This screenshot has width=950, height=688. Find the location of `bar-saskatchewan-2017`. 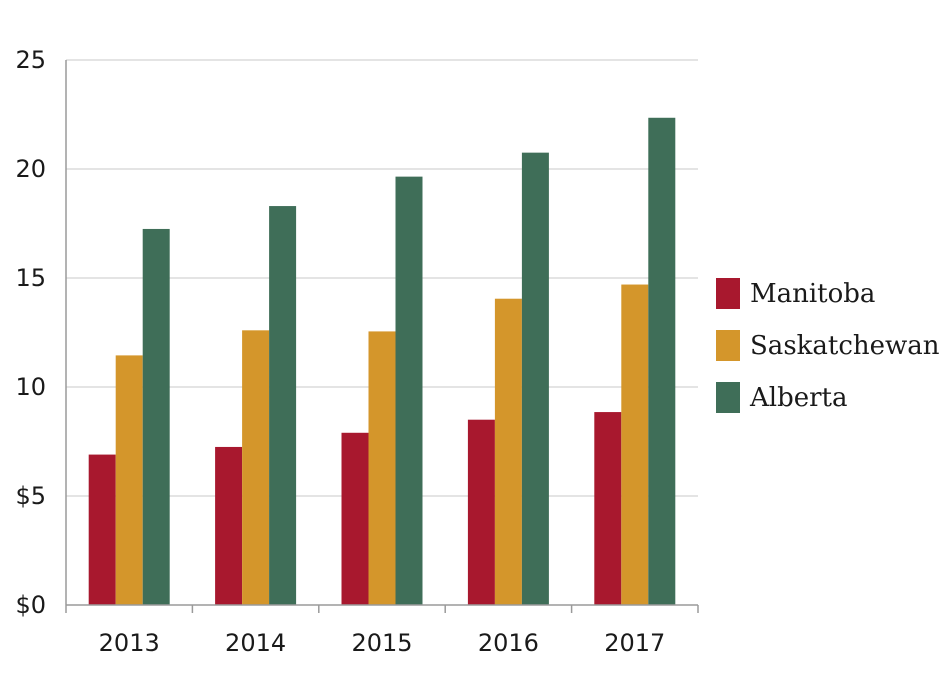

bar-saskatchewan-2017 is located at coordinates (635, 444).